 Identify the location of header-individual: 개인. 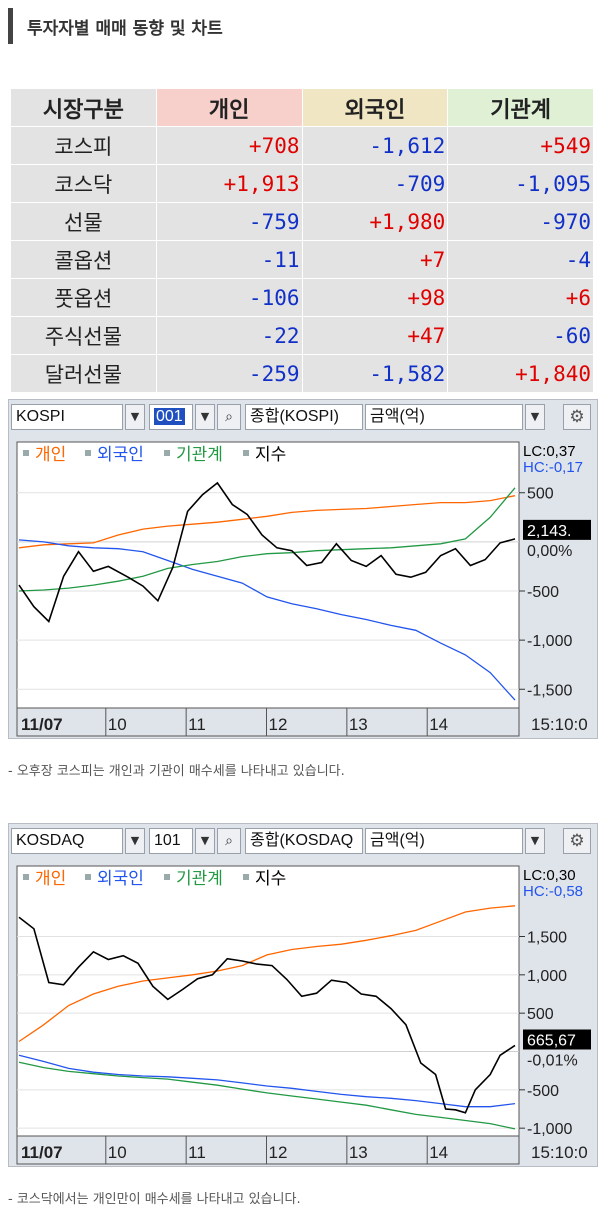
(229, 107).